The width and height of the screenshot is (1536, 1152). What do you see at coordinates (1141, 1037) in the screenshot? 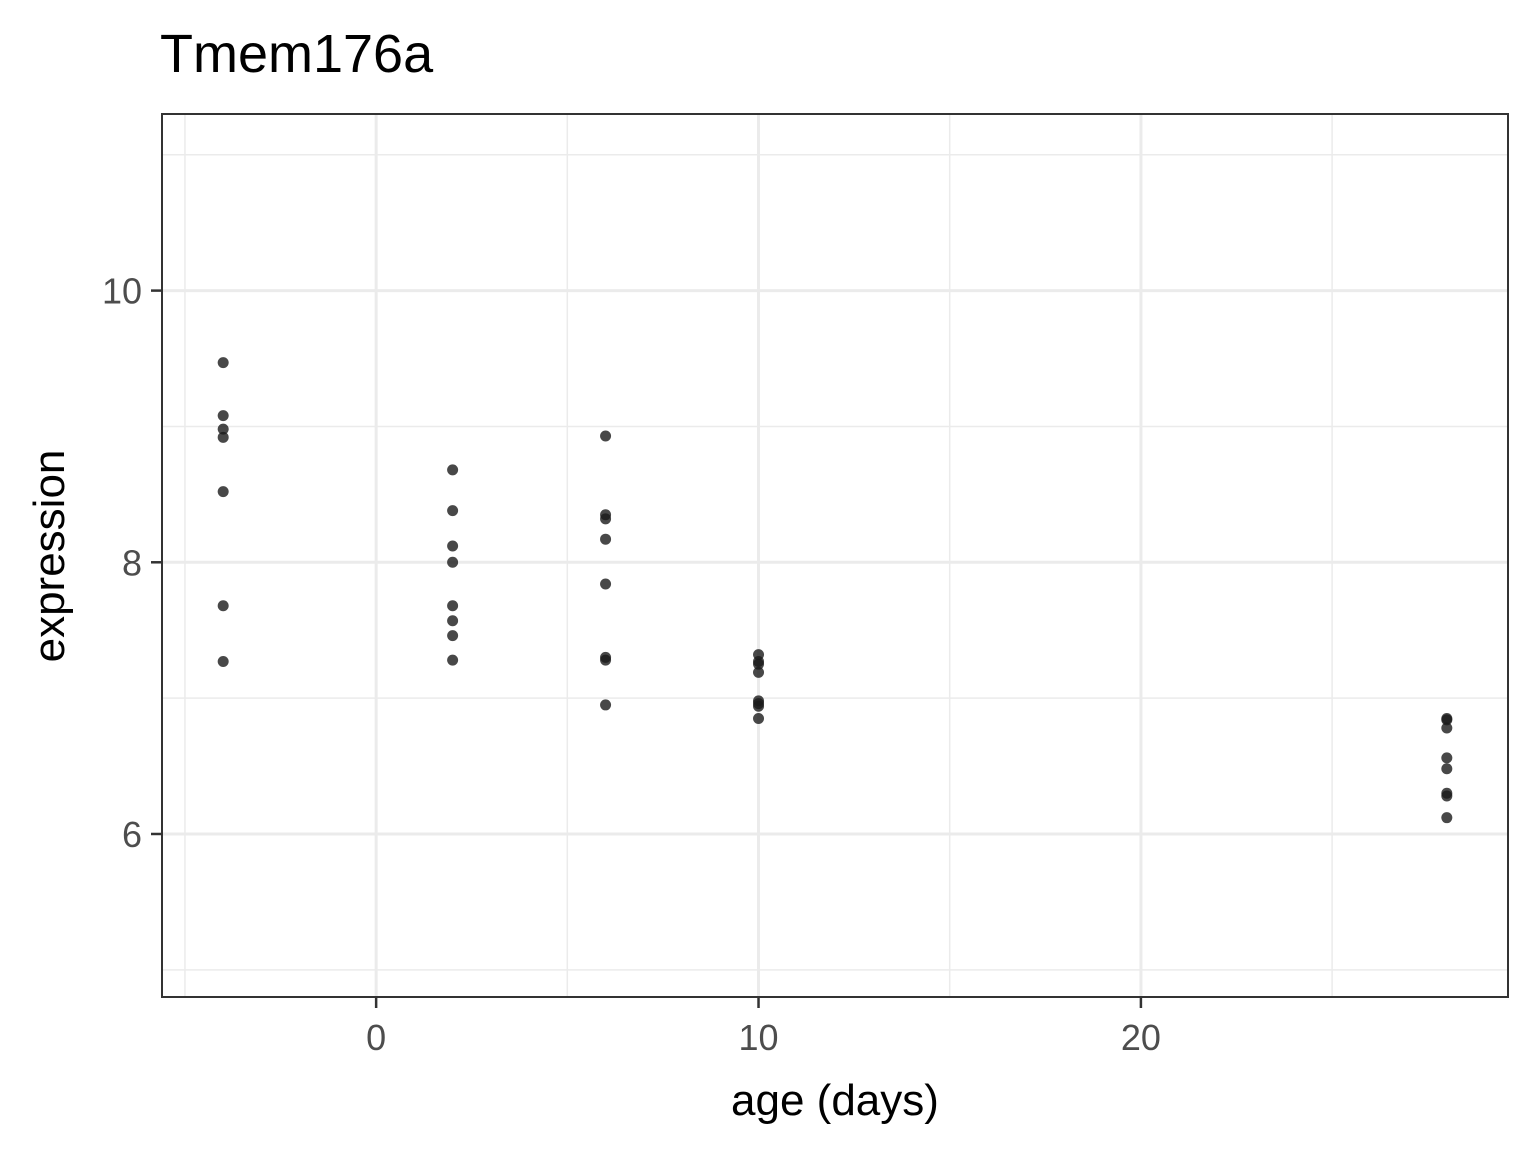
I see `x-tick-label: 20` at bounding box center [1141, 1037].